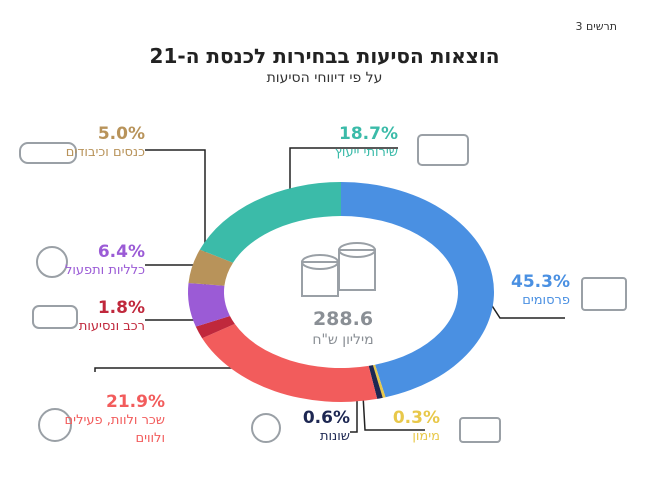 This screenshot has width=649, height=498. Describe the element at coordinates (266, 428) in the screenshot. I see `icon-misc` at that location.